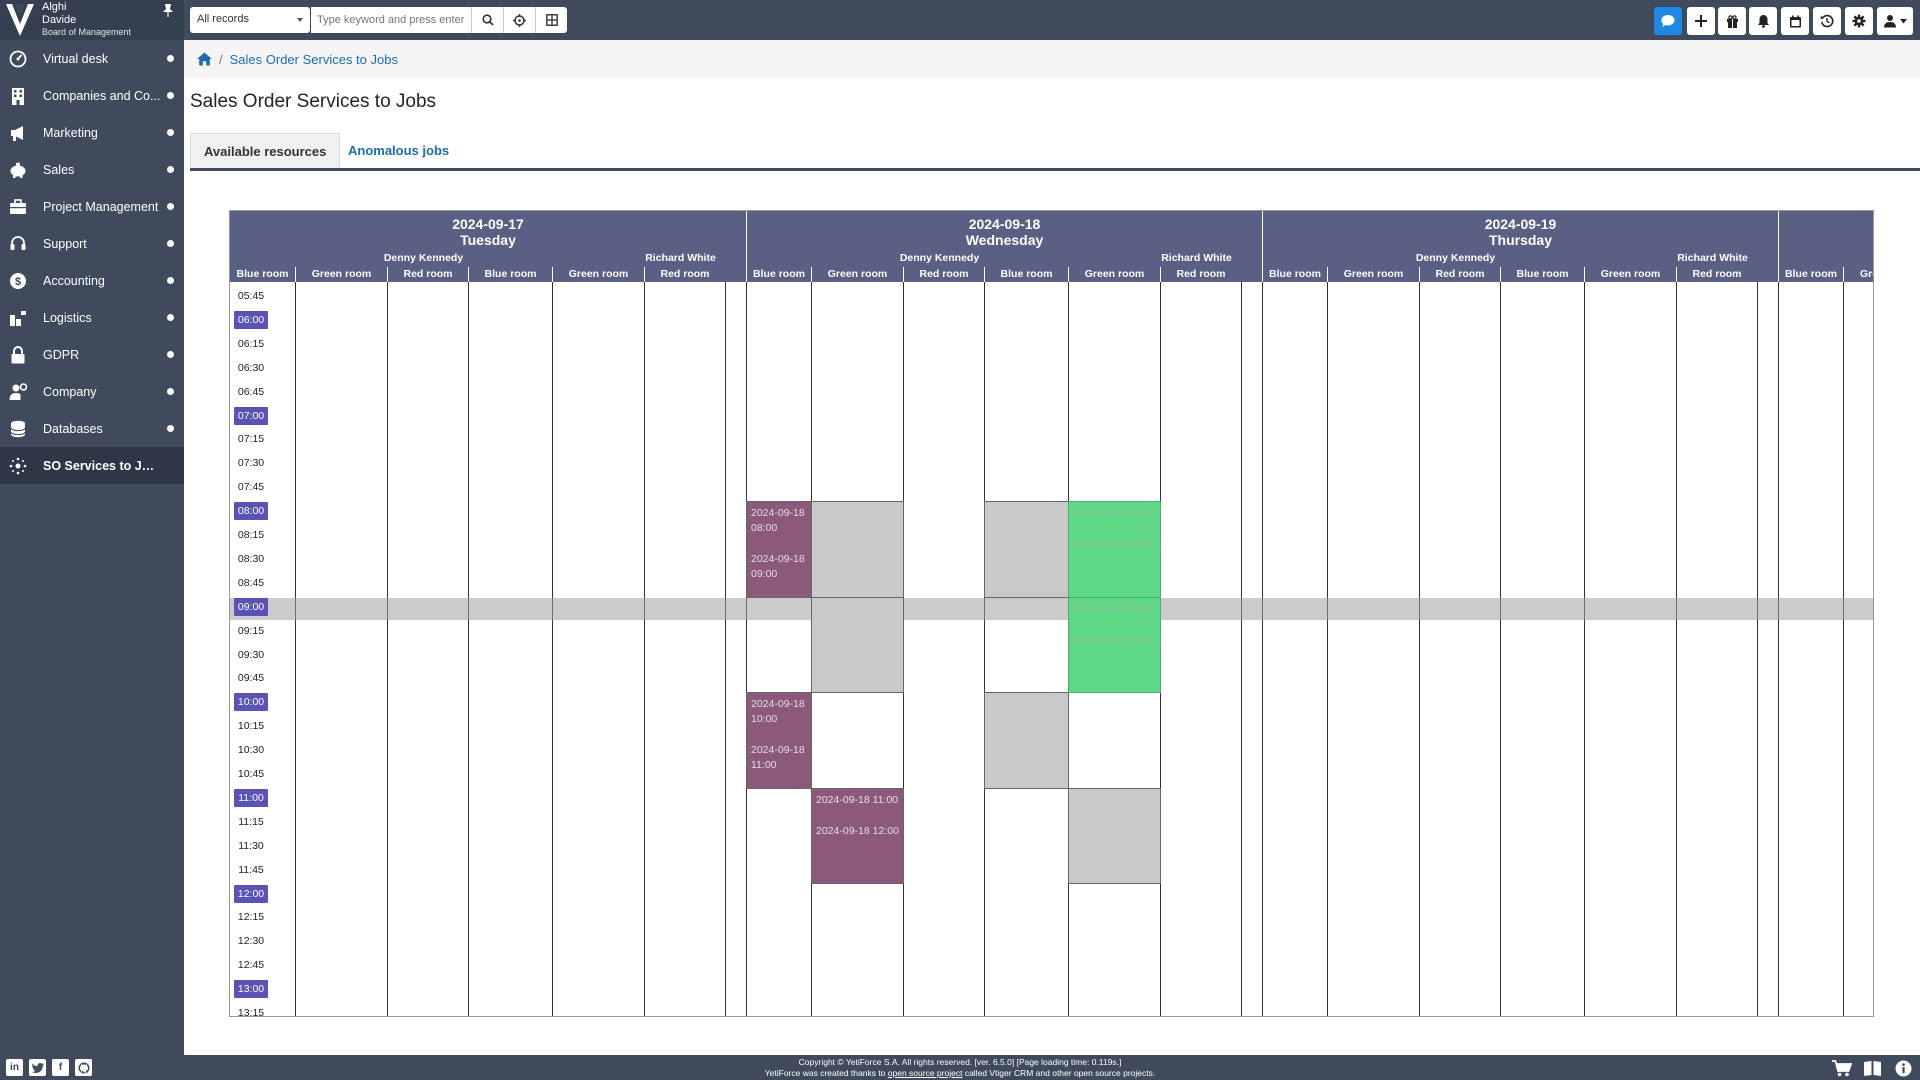 This screenshot has height=1080, width=1920. I want to click on sidebar-item-marketing: Marketing, so click(92, 132).